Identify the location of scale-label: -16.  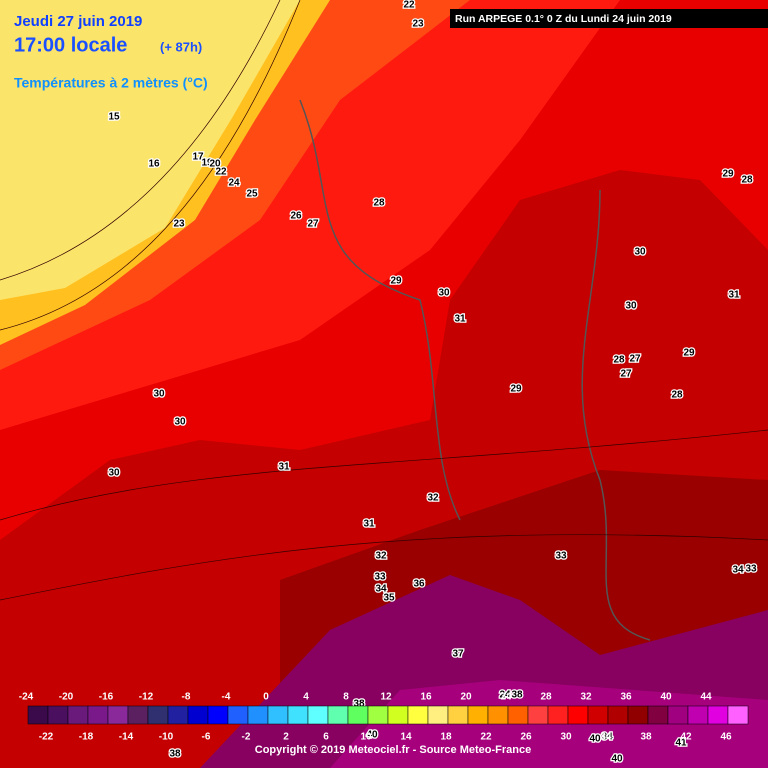
(106, 697).